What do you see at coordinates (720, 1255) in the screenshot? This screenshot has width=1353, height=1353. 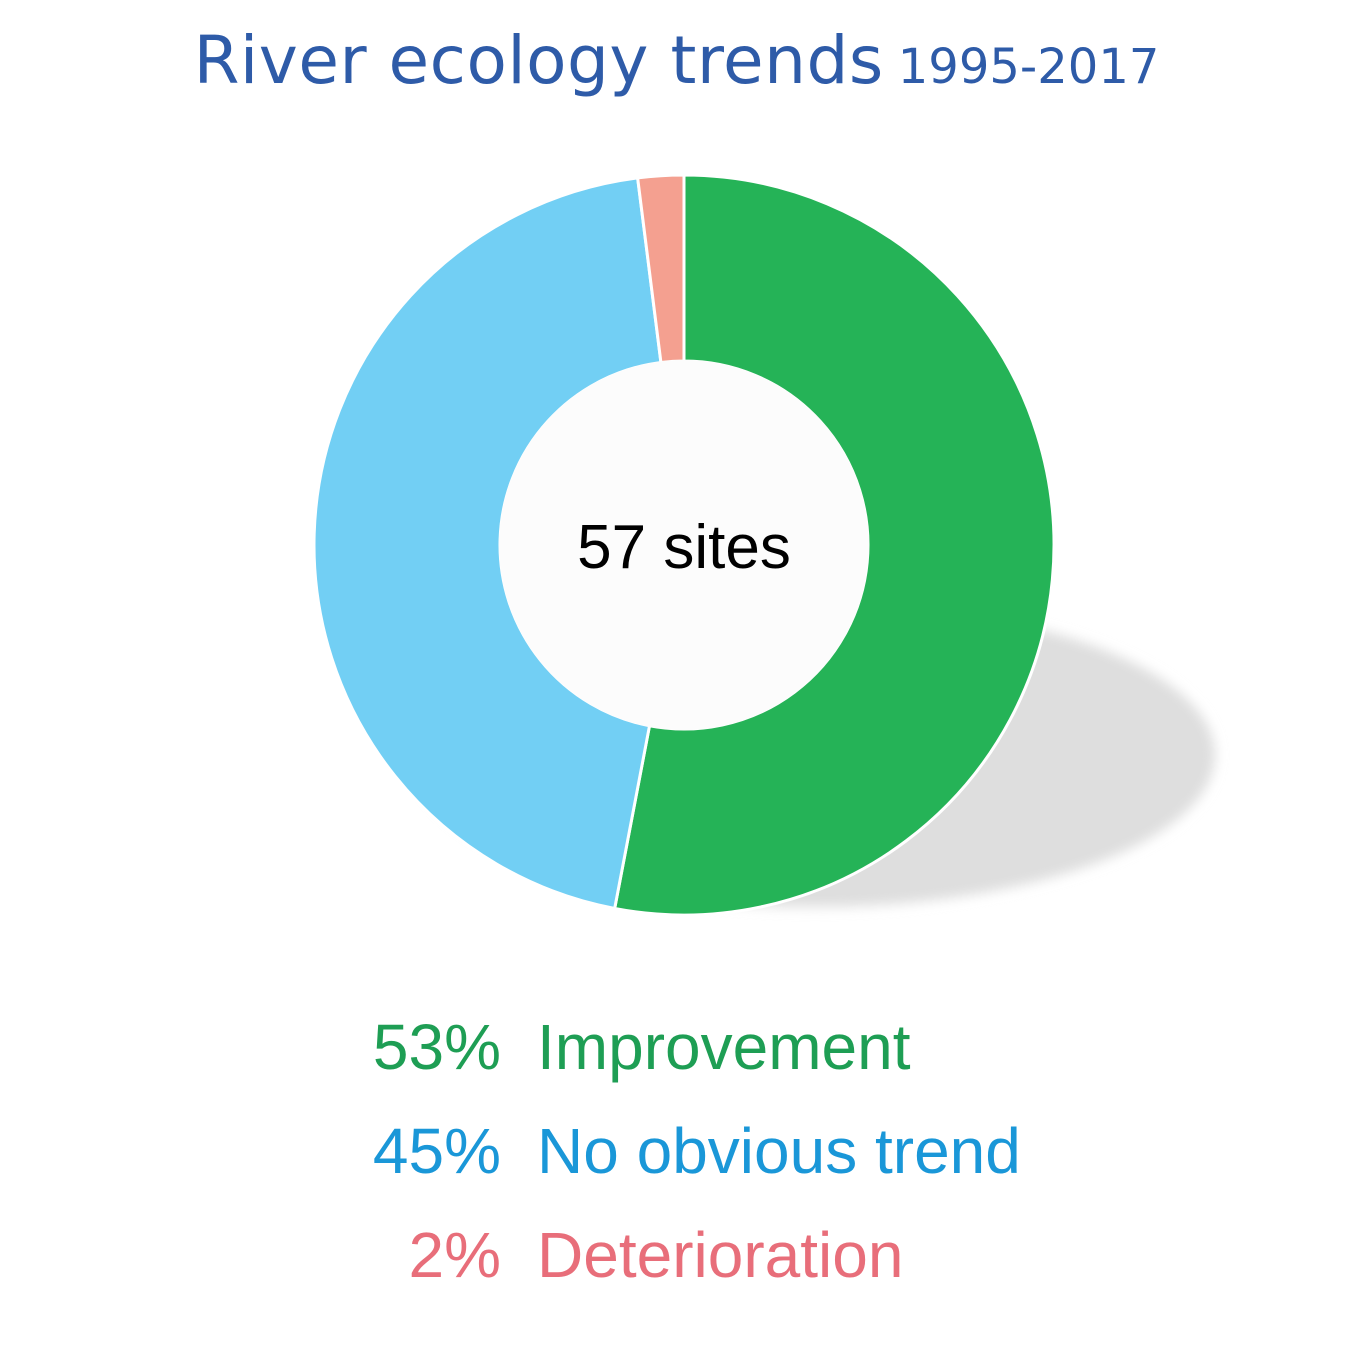 I see `legend-label: Deterioration` at bounding box center [720, 1255].